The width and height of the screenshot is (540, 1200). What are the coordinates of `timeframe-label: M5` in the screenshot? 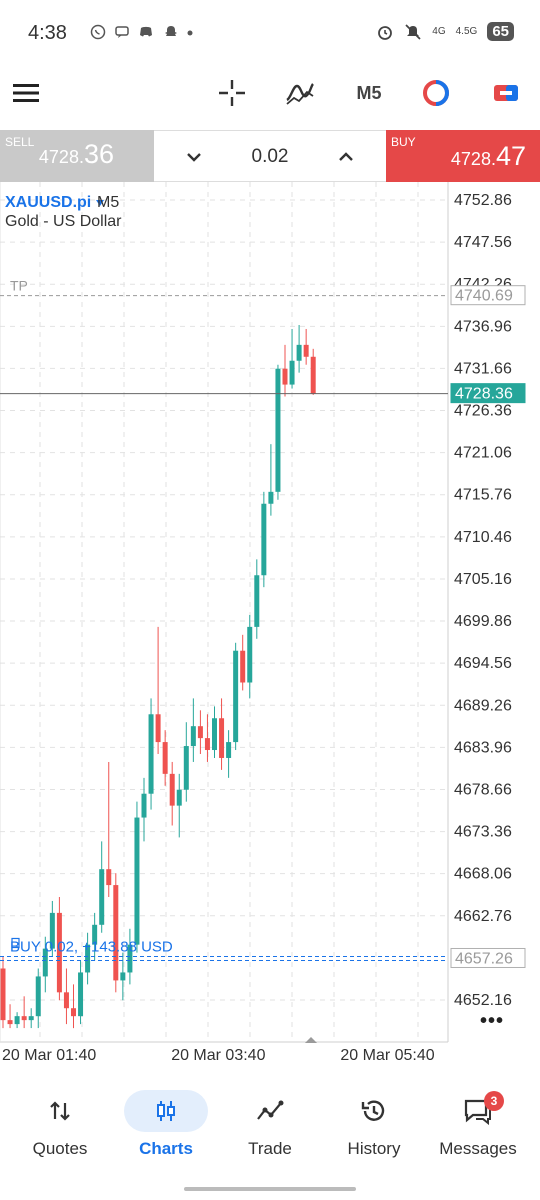 It's located at (369, 92).